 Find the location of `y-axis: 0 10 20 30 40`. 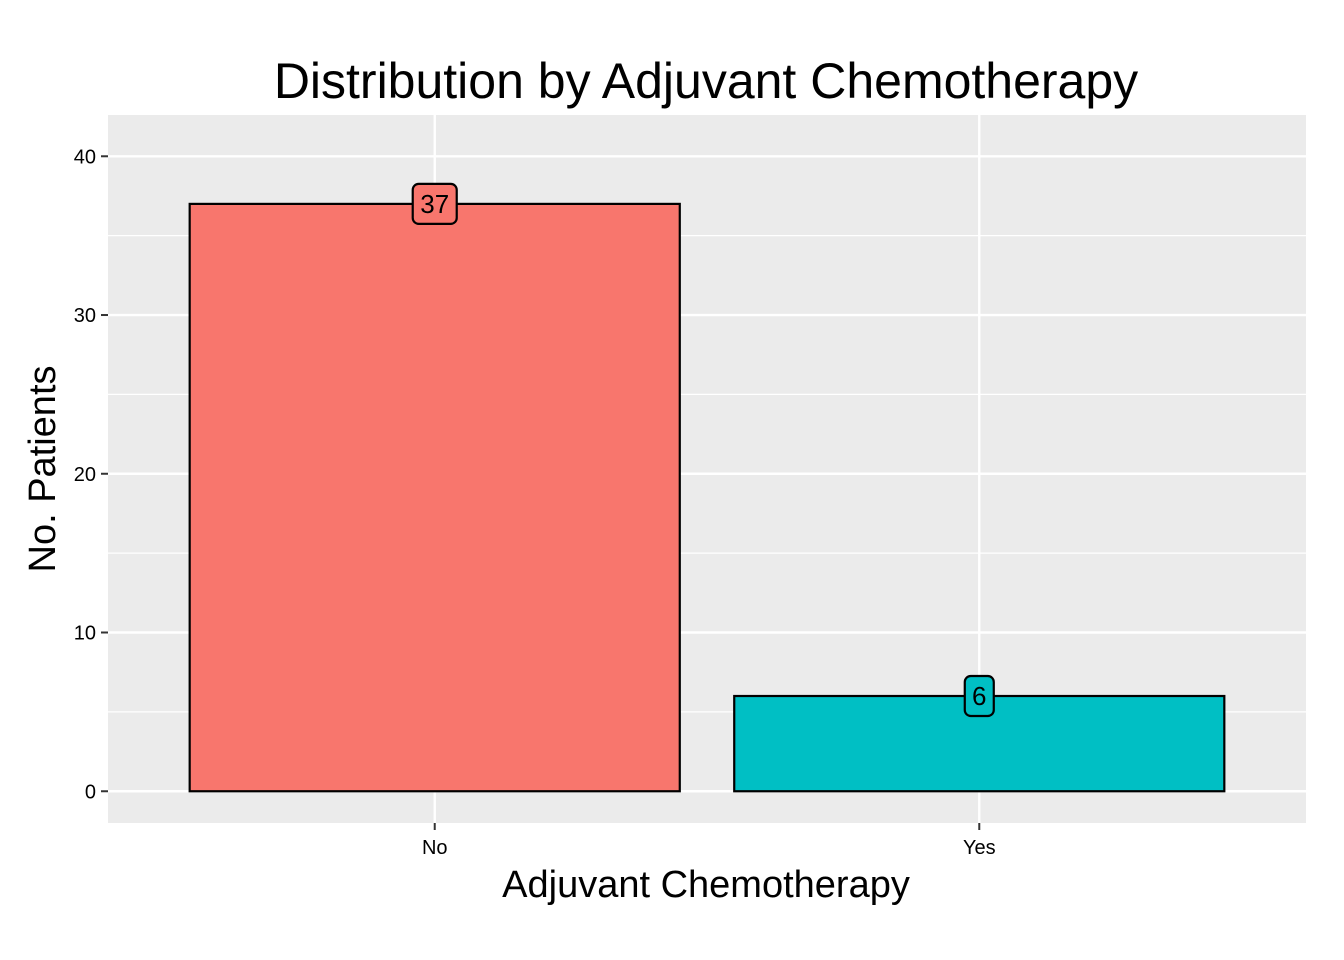

y-axis: 0 10 20 30 40 is located at coordinates (91, 474).